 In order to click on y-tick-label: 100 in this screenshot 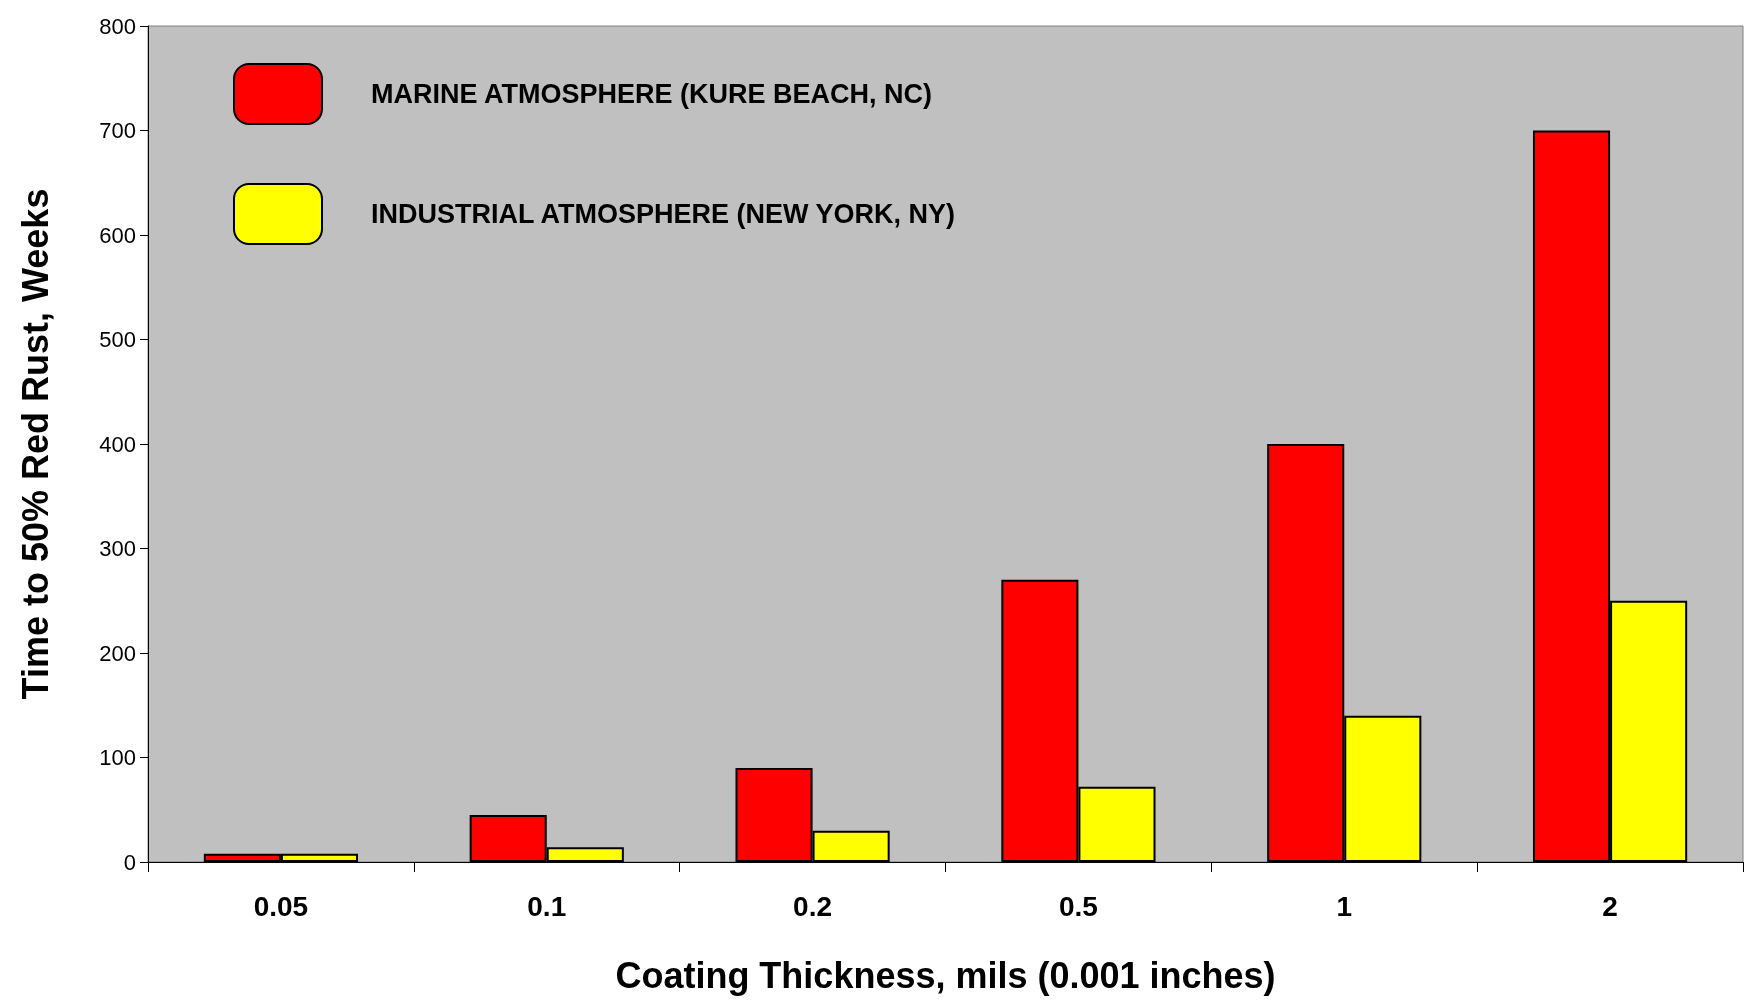, I will do `click(117, 757)`.